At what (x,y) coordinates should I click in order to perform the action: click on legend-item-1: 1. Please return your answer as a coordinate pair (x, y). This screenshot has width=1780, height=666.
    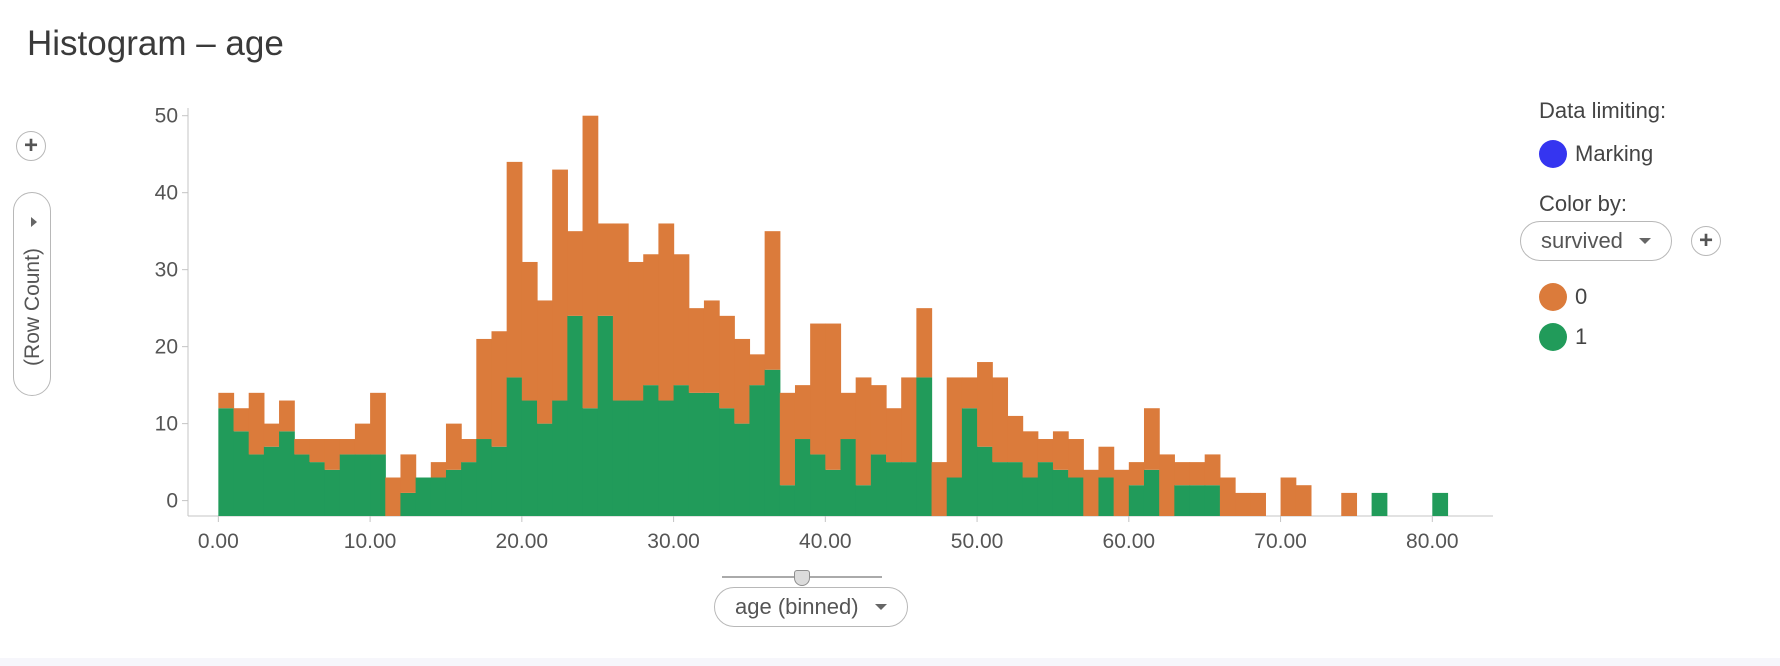
    Looking at the image, I should click on (1563, 337).